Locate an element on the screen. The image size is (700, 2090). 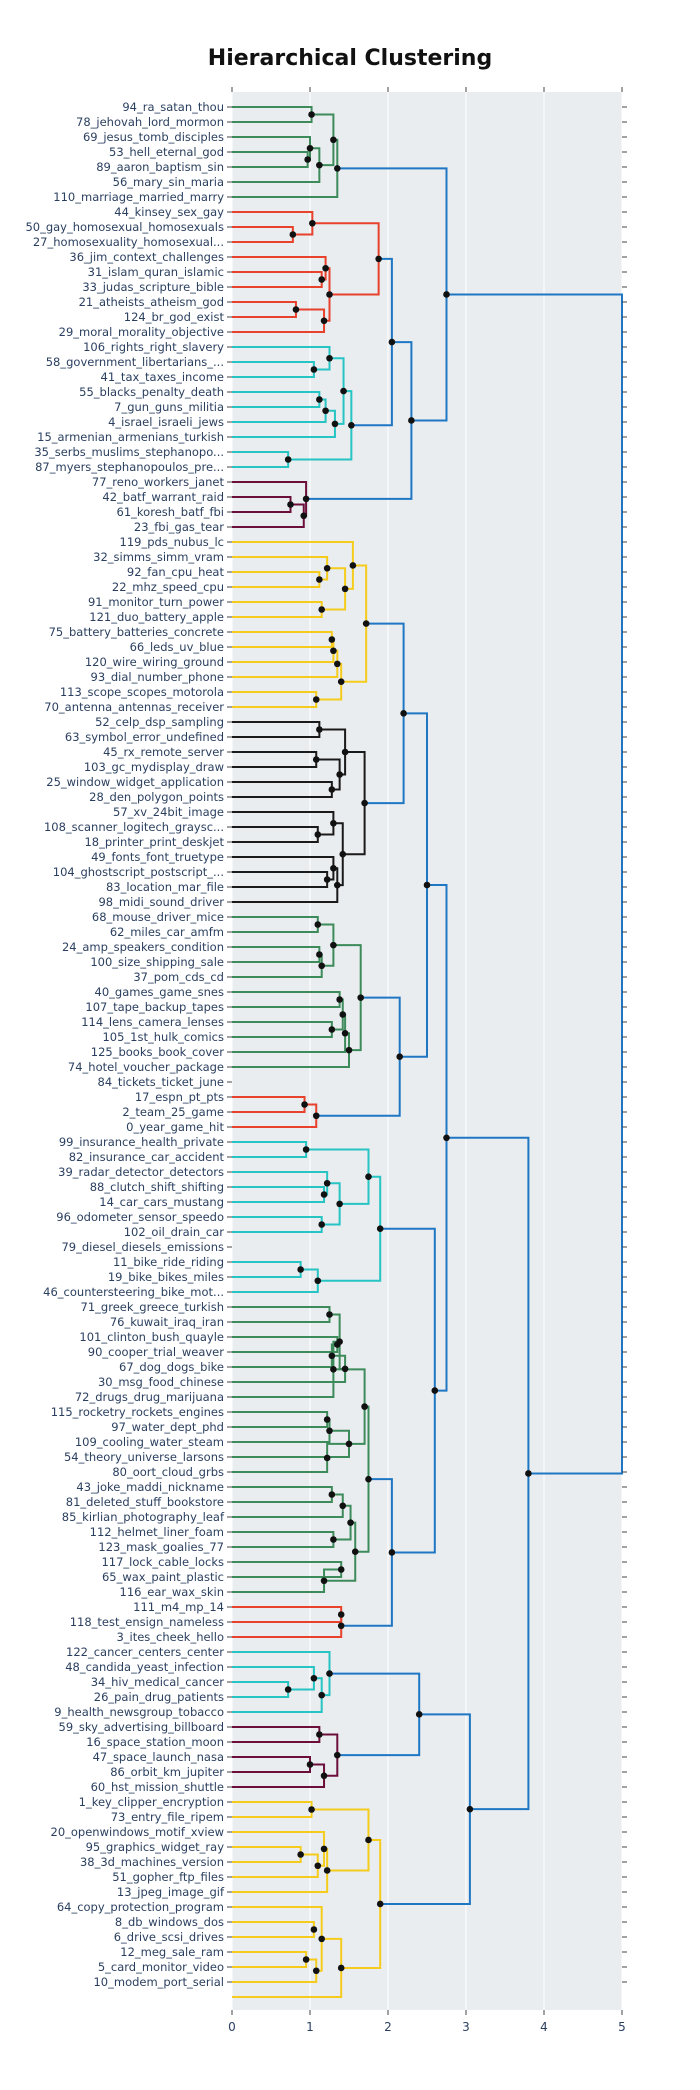
merge-node-C is located at coordinates (310, 148).